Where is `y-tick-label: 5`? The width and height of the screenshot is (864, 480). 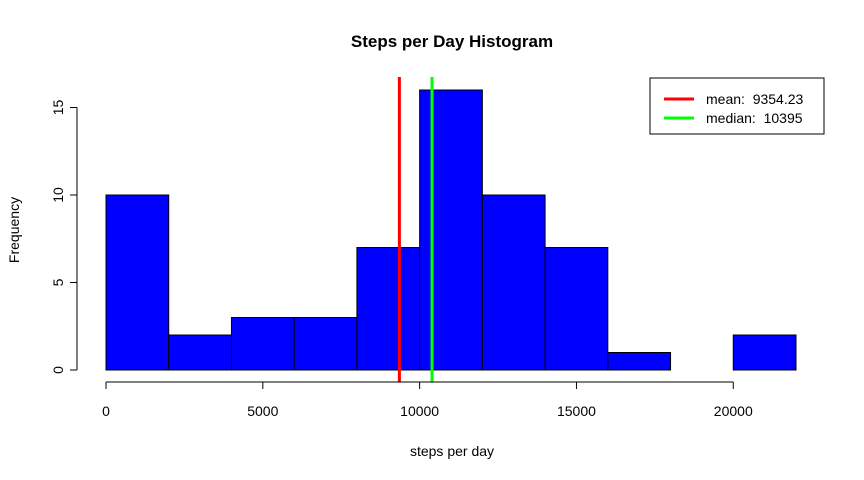
y-tick-label: 5 is located at coordinates (58, 282).